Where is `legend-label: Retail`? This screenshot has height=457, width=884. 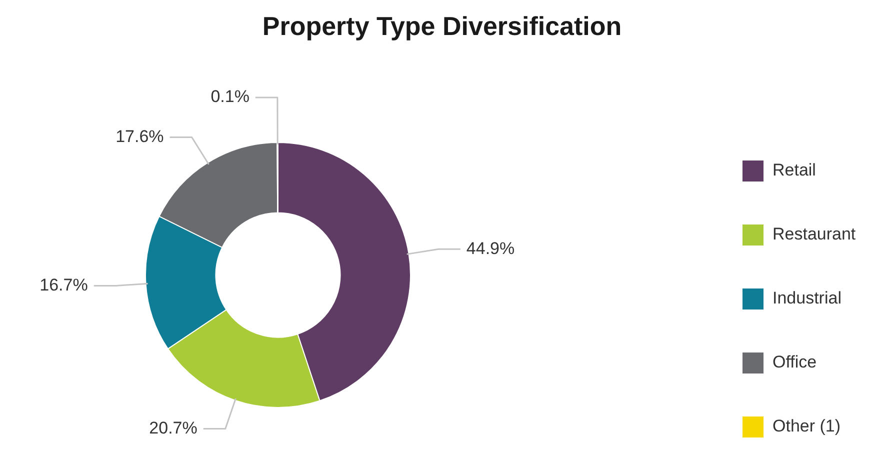 legend-label: Retail is located at coordinates (794, 170).